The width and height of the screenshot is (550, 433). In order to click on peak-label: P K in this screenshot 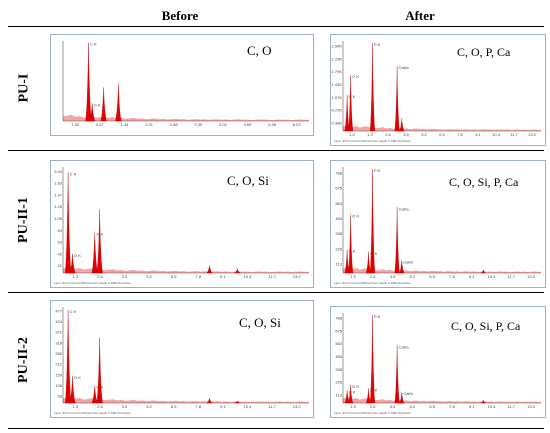, I will do `click(377, 44)`.